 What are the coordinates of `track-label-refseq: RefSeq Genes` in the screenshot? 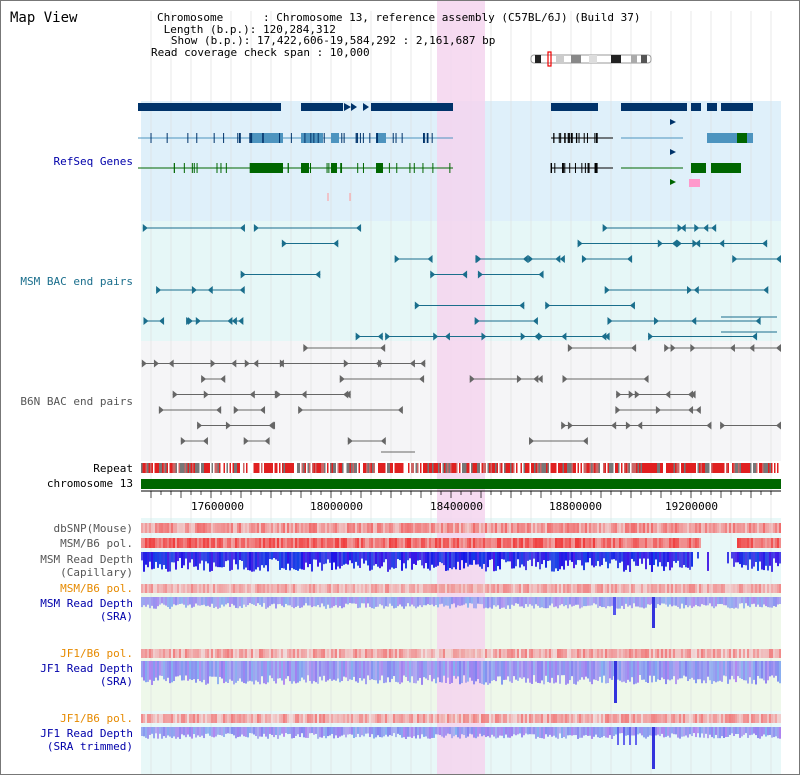 It's located at (93, 161).